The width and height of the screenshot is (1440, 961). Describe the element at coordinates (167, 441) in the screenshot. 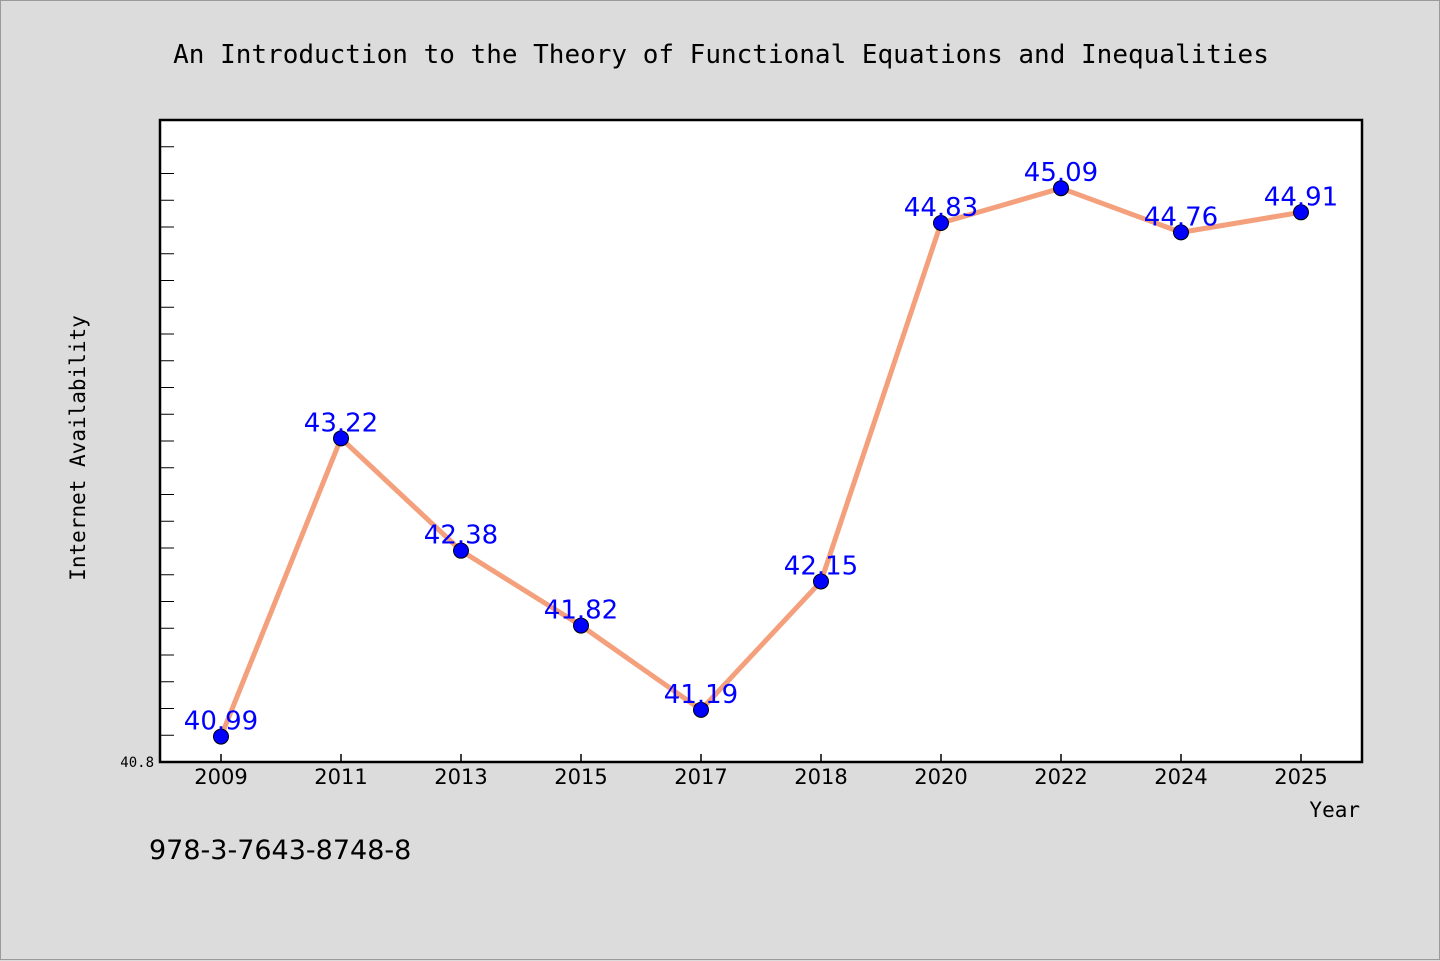

I see `y-axis-ticks` at that location.